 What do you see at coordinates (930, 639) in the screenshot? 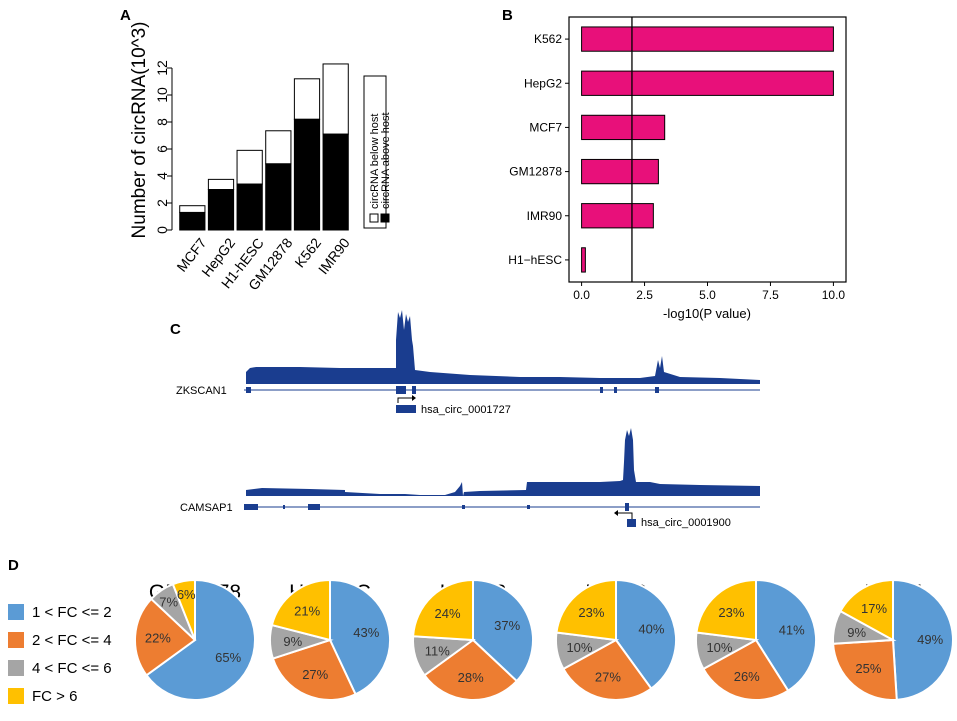
I see `d-pie-slice-label: 49%` at bounding box center [930, 639].